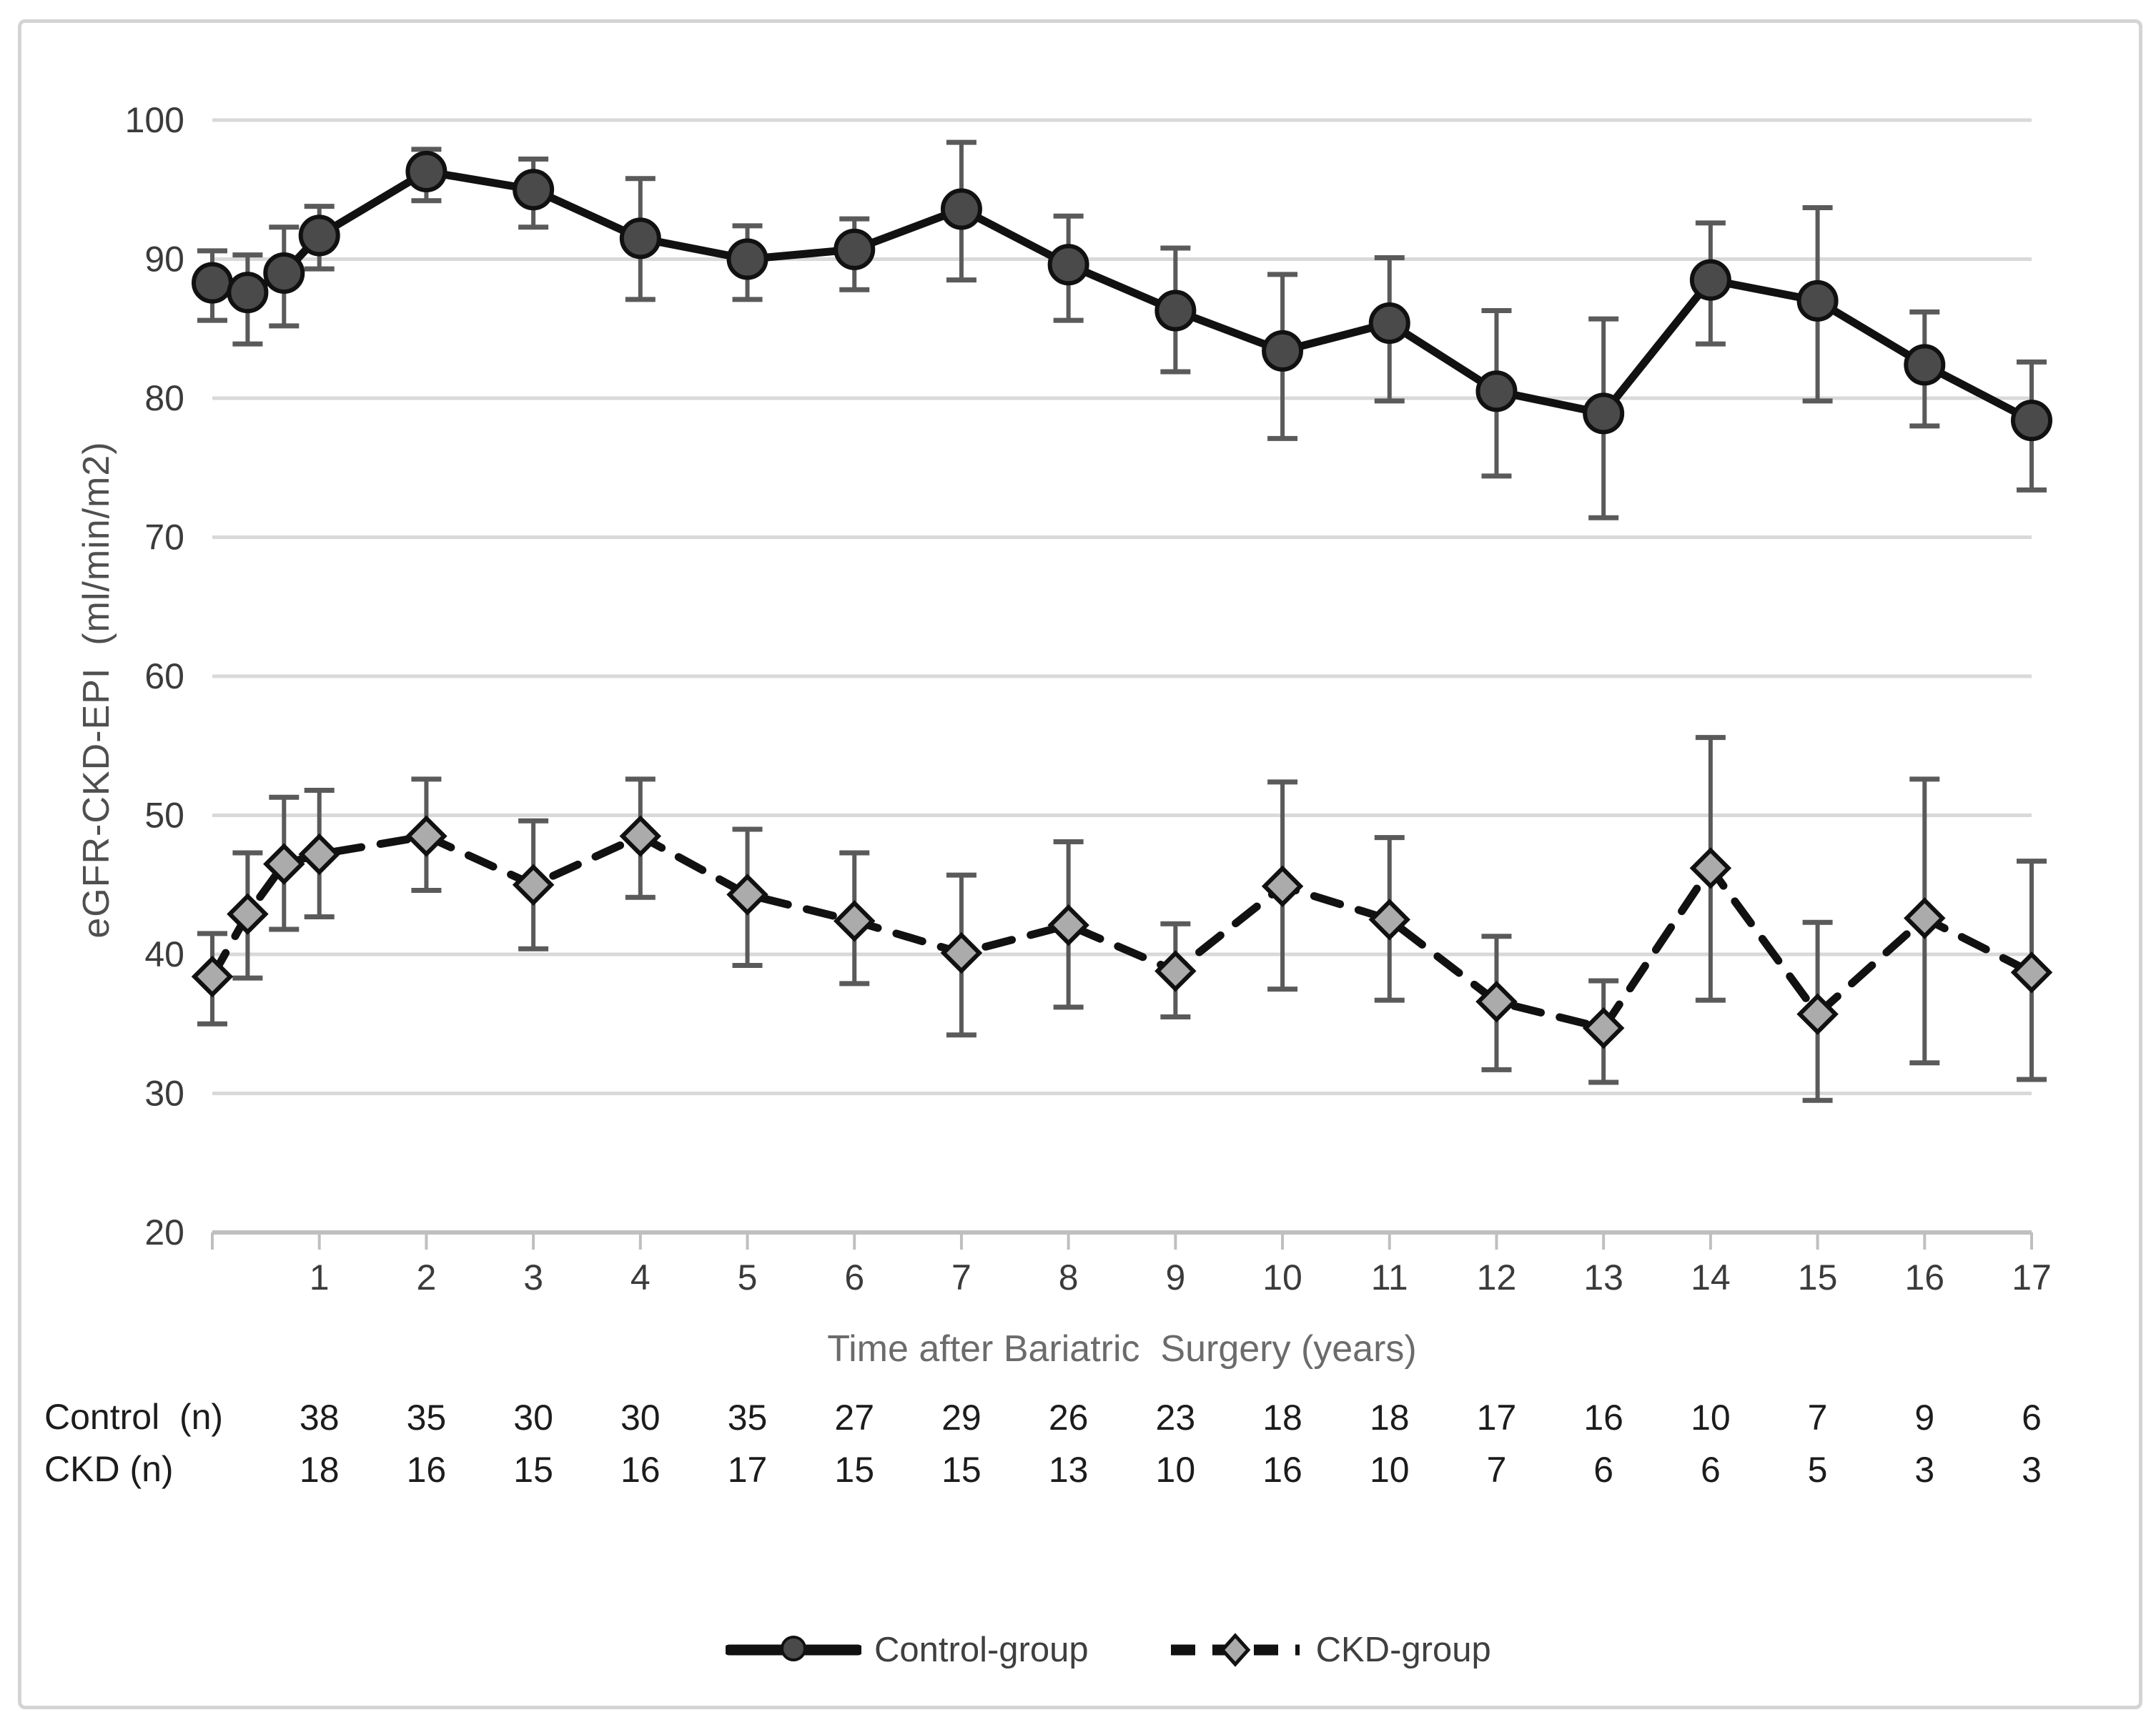 The width and height of the screenshot is (2156, 1735). What do you see at coordinates (1122, 1349) in the screenshot?
I see `x-axis-title: Time after Bariatric Surgery (years)` at bounding box center [1122, 1349].